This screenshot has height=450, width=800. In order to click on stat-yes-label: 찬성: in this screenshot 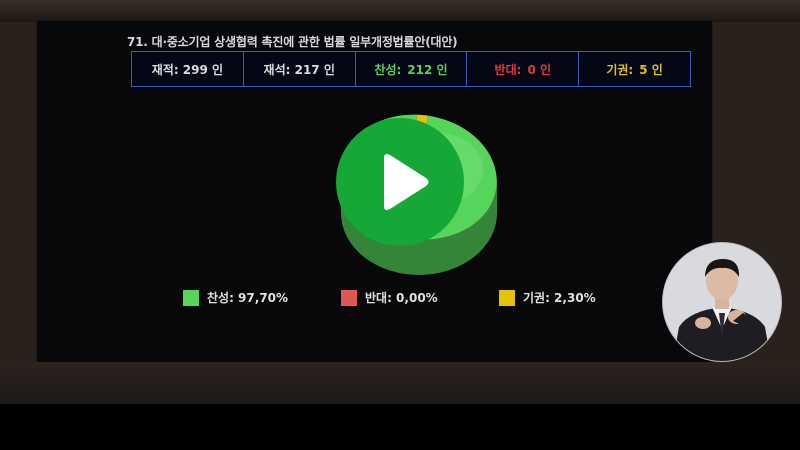, I will do `click(388, 69)`.